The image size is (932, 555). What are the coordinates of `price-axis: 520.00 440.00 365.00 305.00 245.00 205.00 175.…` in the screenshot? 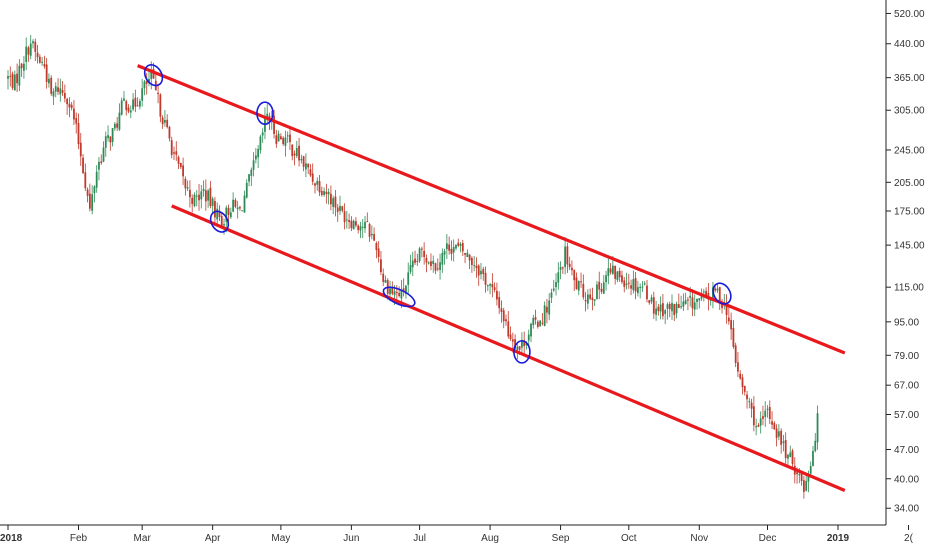 It's located at (905, 262).